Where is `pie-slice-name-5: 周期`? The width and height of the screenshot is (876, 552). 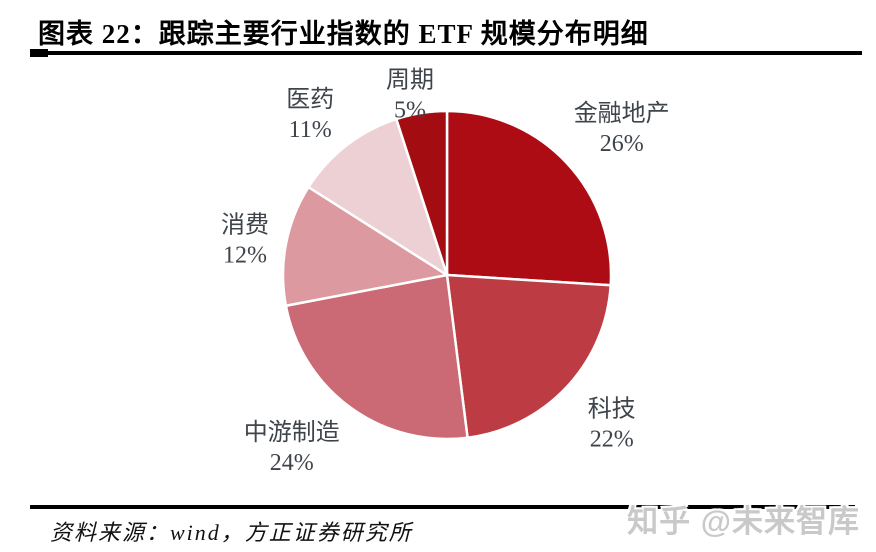 pie-slice-name-5: 周期 is located at coordinates (410, 80).